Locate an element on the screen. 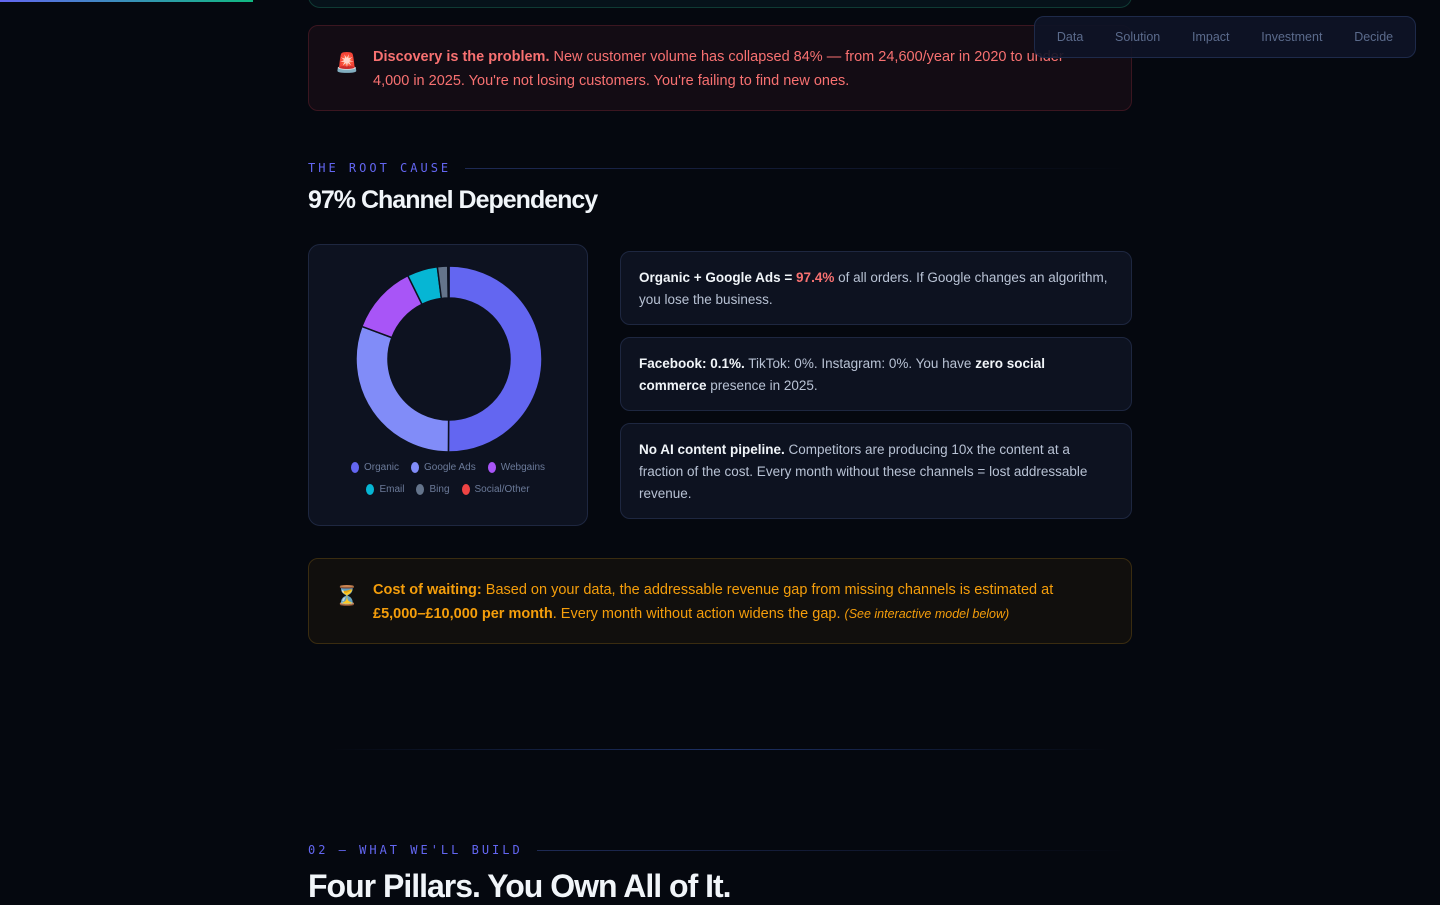 Image resolution: width=1440 pixels, height=905 pixels. card-bold: zero social commerce is located at coordinates (842, 374).